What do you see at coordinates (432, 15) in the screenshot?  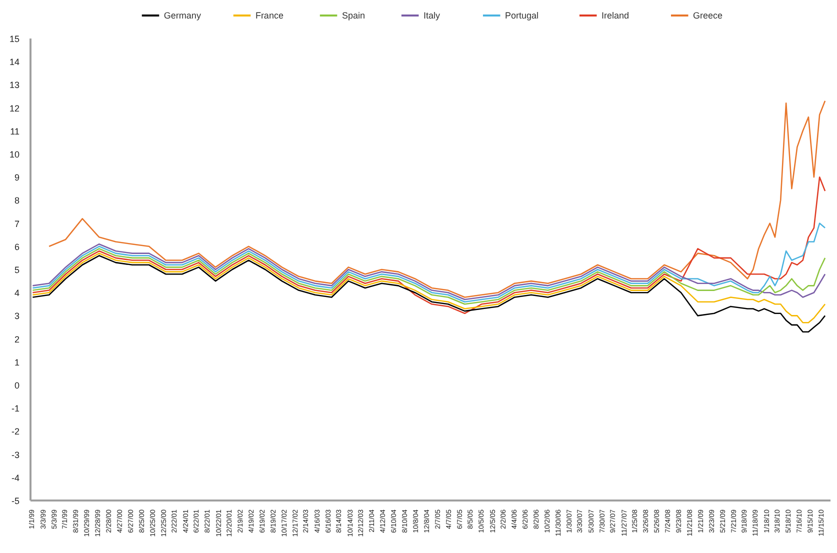 I see `legend-label: Italy` at bounding box center [432, 15].